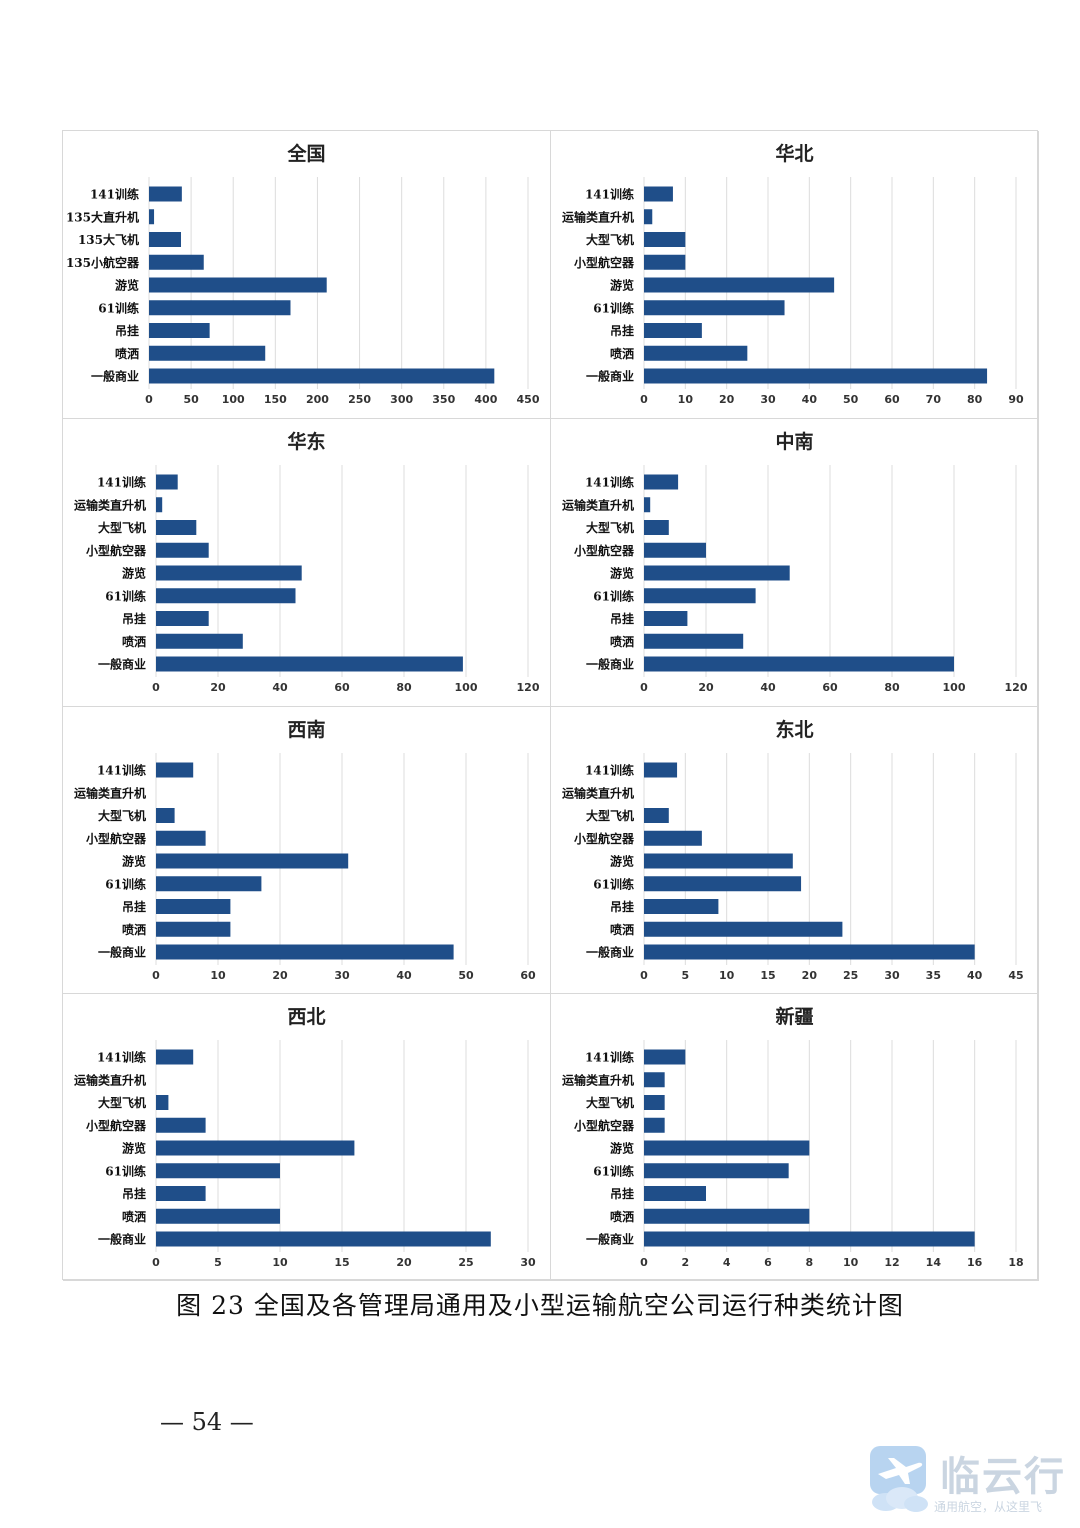  What do you see at coordinates (830, 687) in the screenshot?
I see `x-tick-label: 60` at bounding box center [830, 687].